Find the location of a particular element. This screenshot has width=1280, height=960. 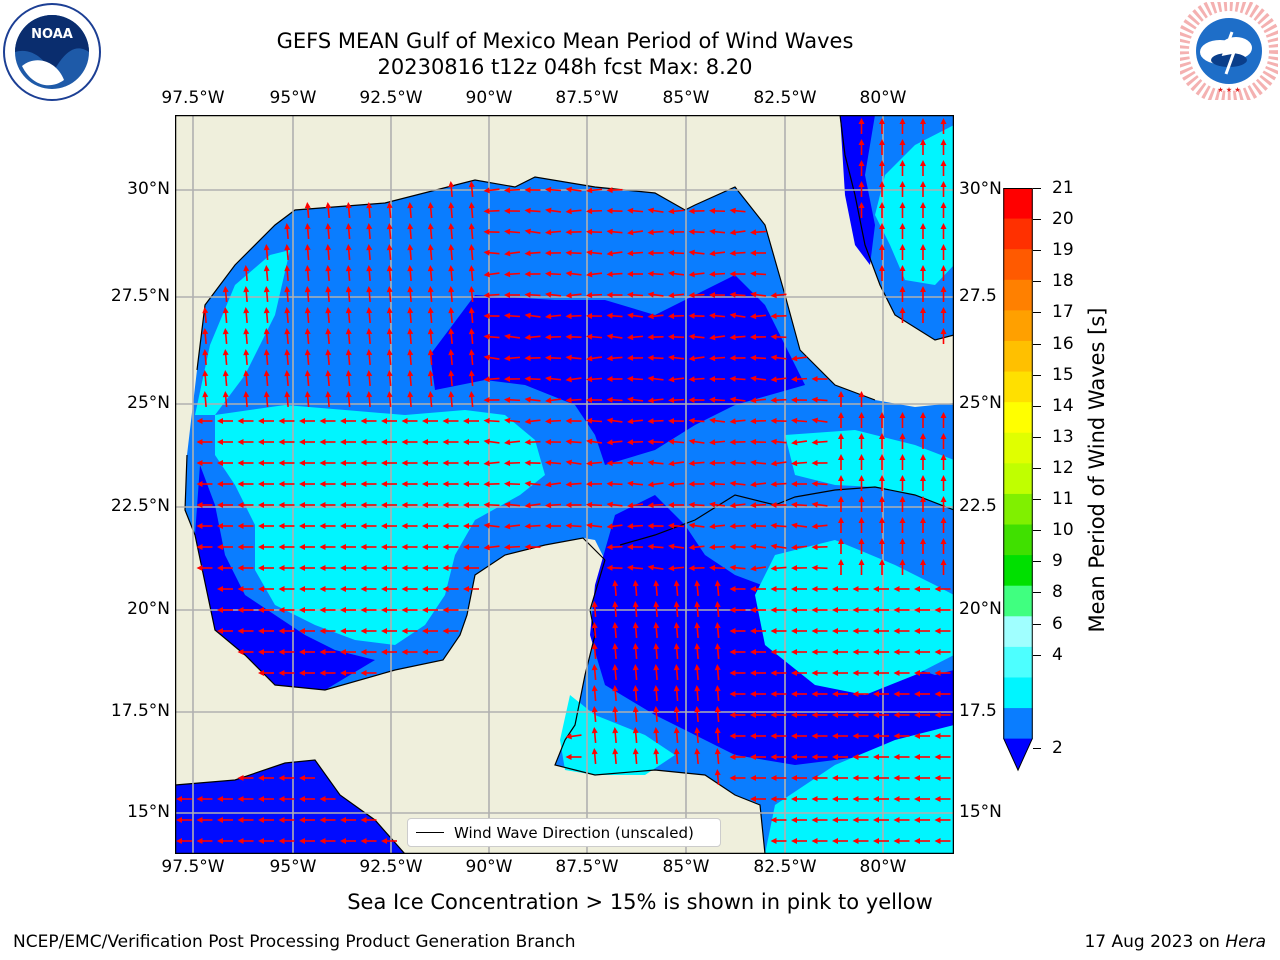

colorbar-tick-label: 16 is located at coordinates (1063, 343).